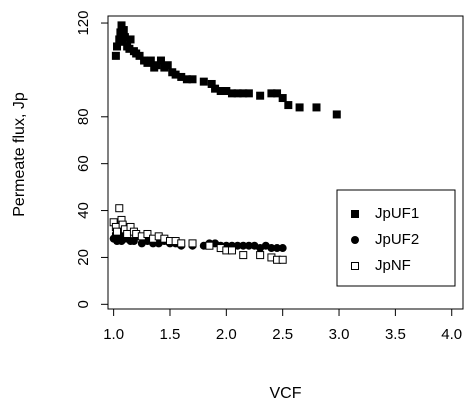 This screenshot has height=409, width=466. What do you see at coordinates (339, 334) in the screenshot?
I see `x-tick-label: 3.0` at bounding box center [339, 334].